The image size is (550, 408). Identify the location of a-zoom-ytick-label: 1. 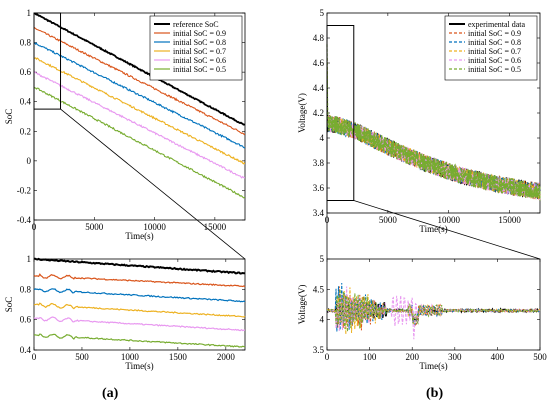
(29, 259).